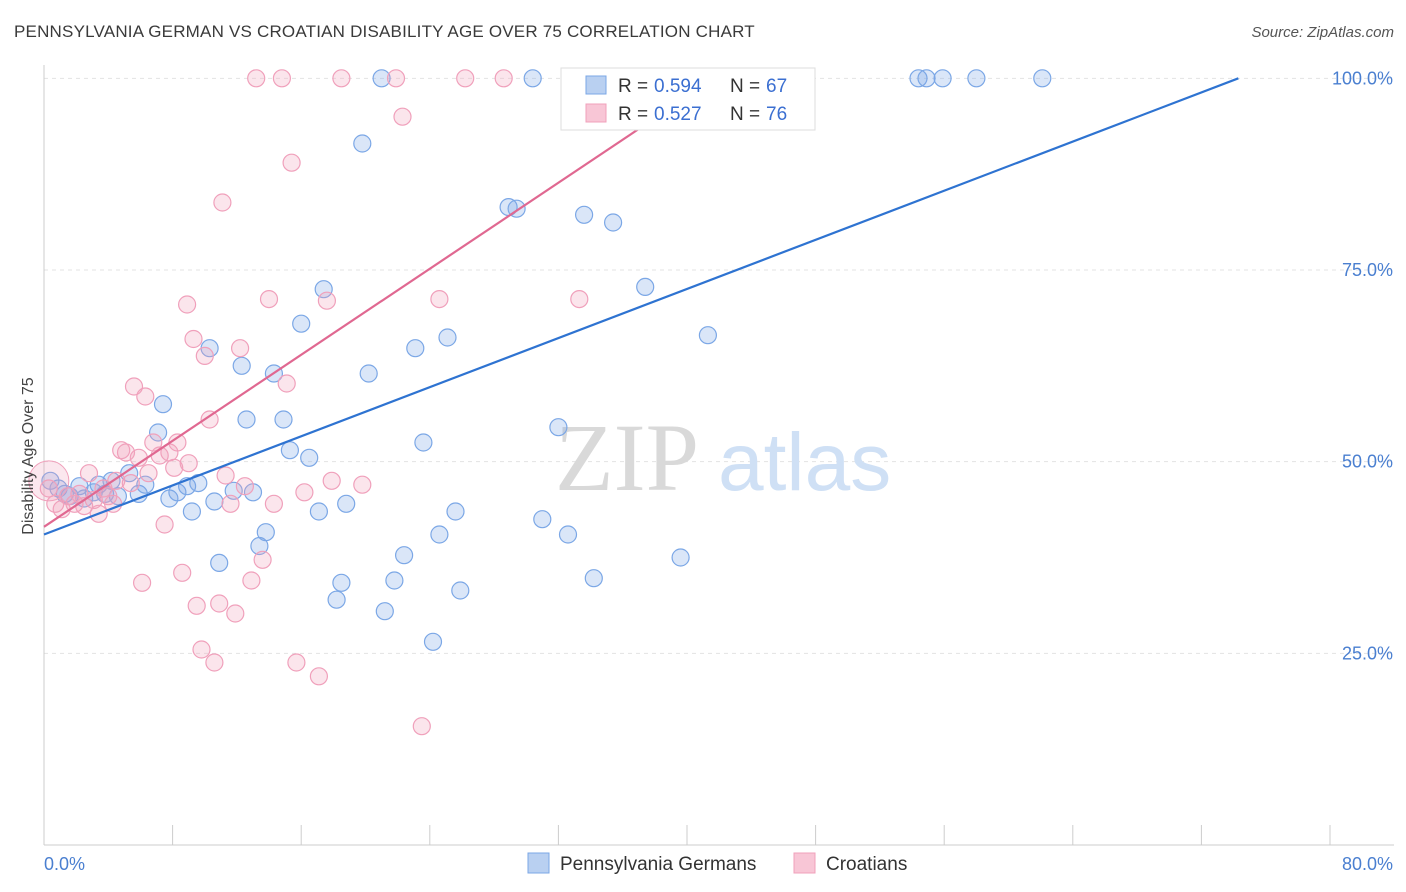 The width and height of the screenshot is (1406, 892). What do you see at coordinates (28, 456) in the screenshot?
I see `y-axis-label: Disability Age Over 75` at bounding box center [28, 456].